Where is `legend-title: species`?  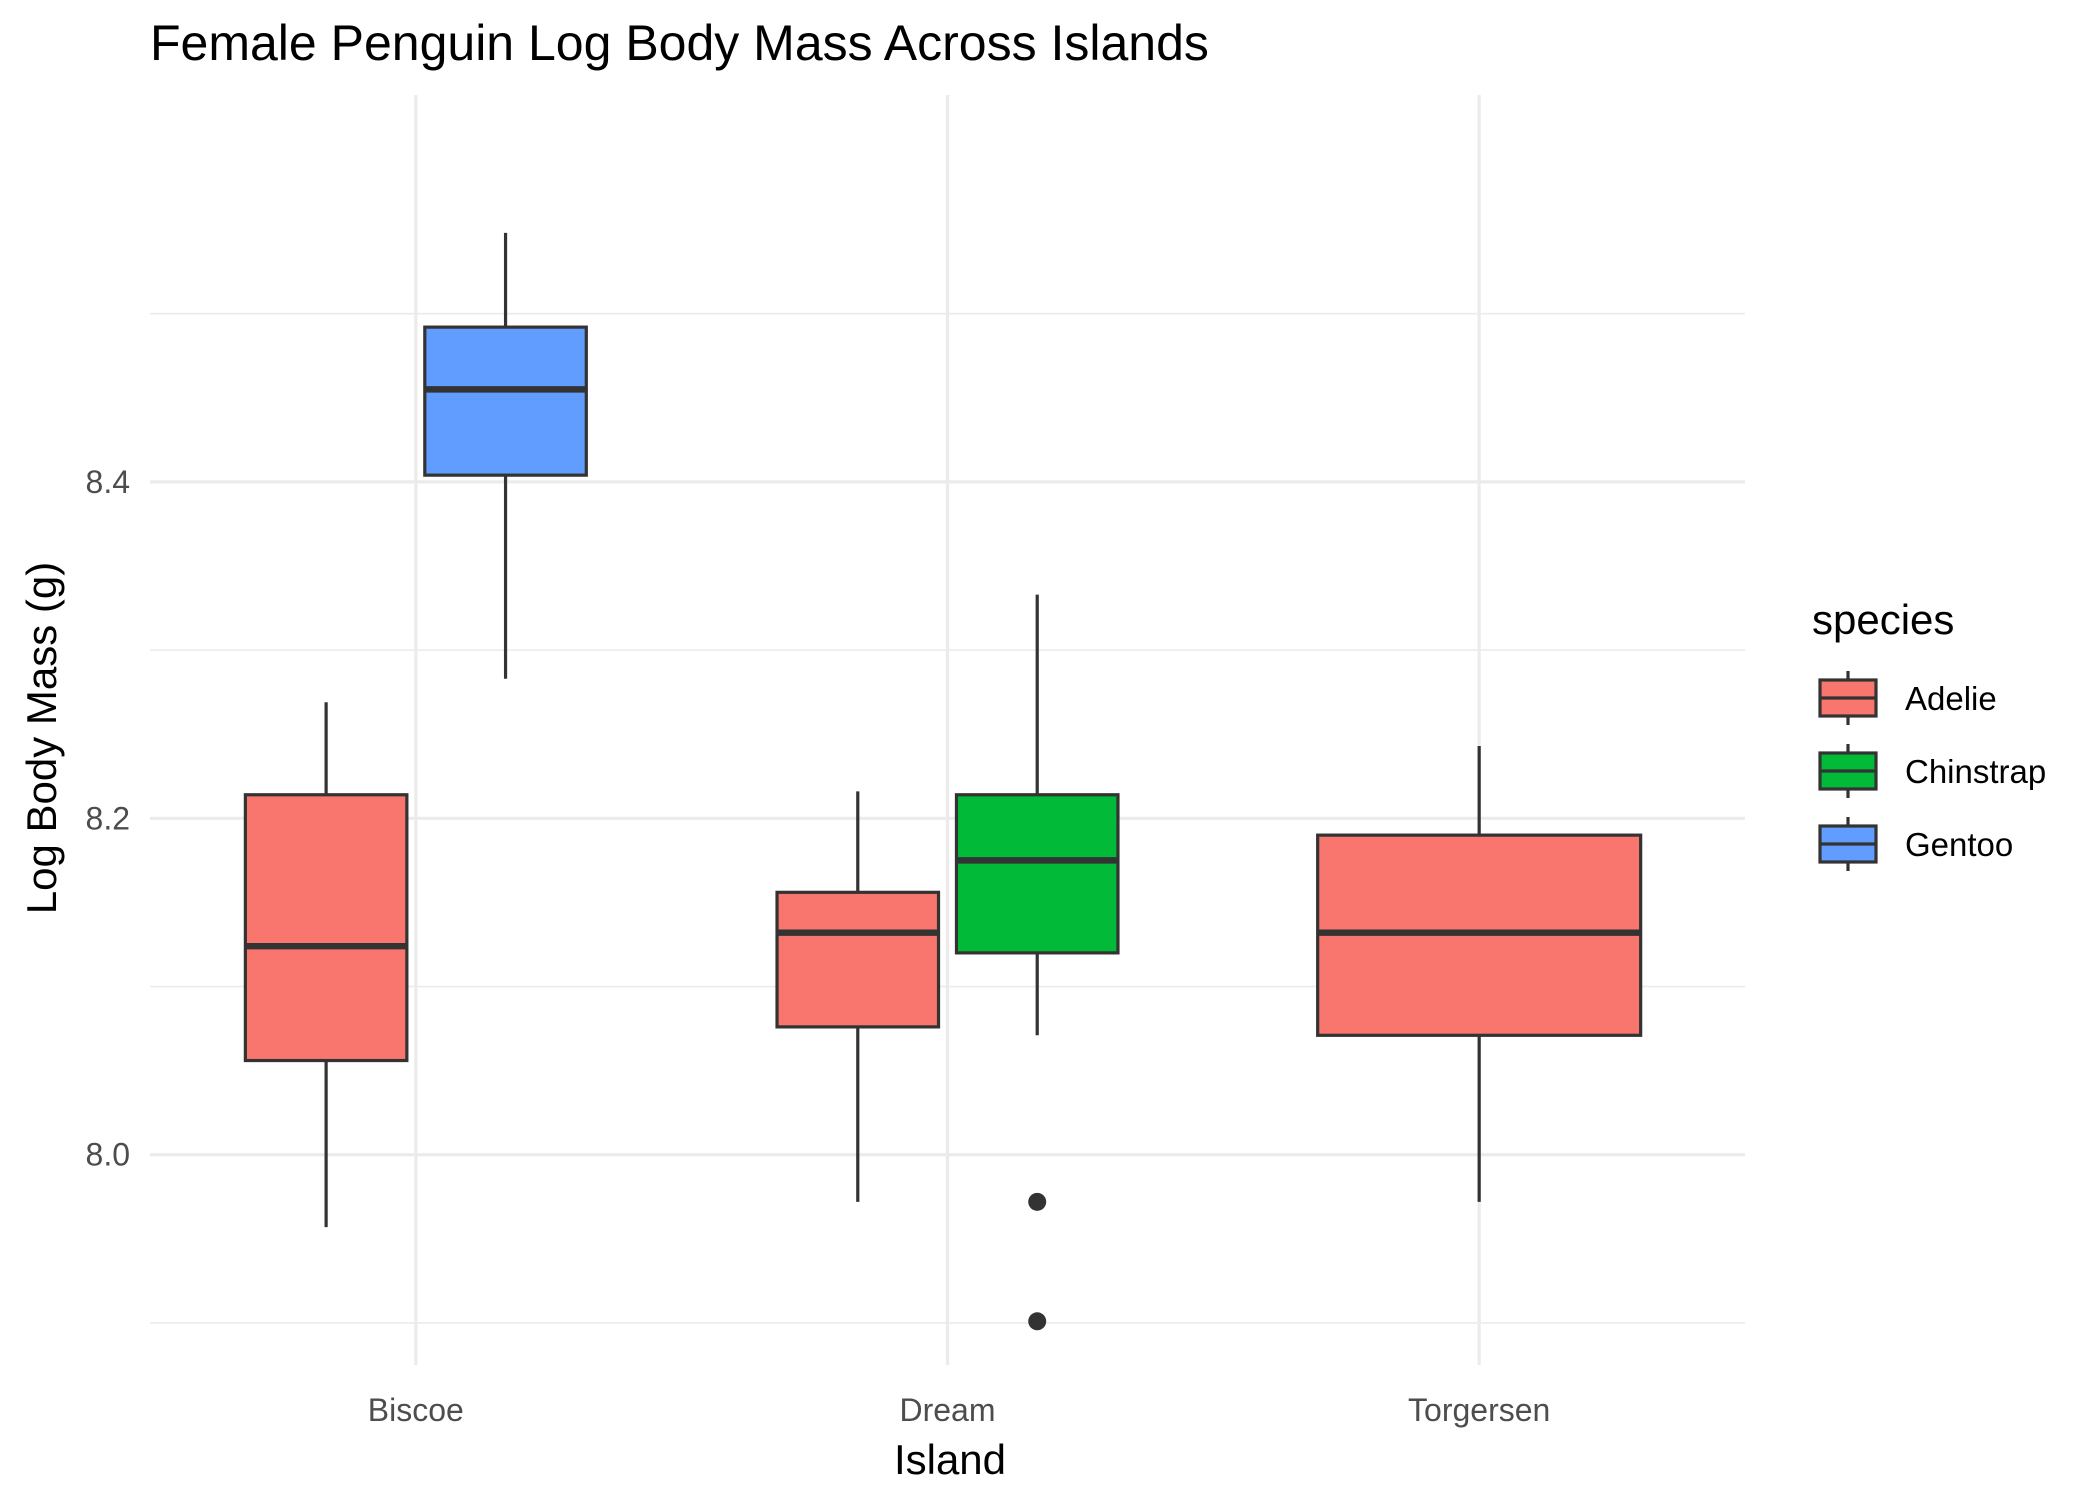
legend-title: species is located at coordinates (1883, 619).